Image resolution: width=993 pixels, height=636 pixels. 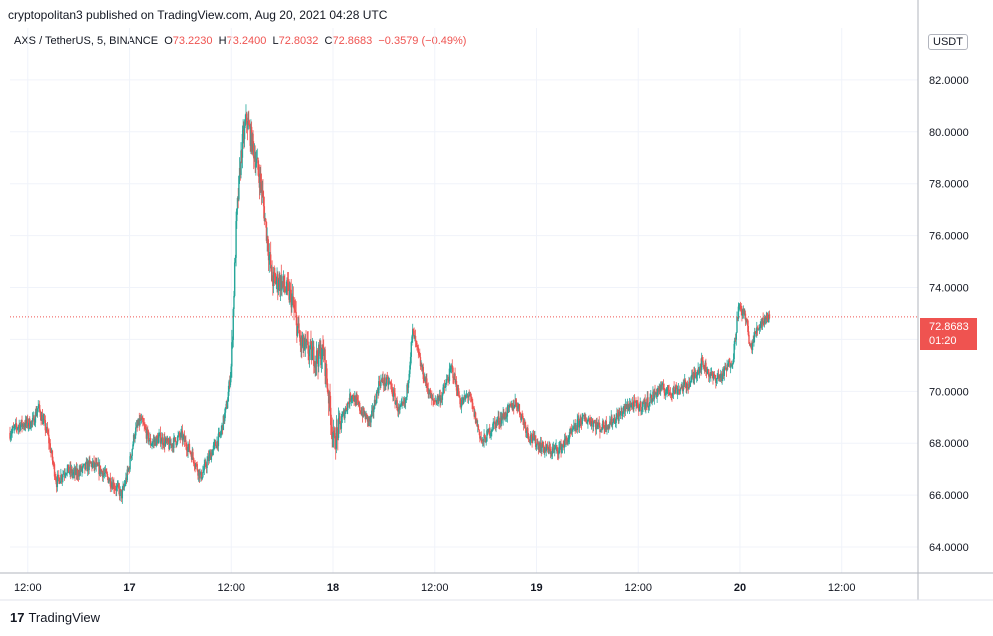 I want to click on x-tick-label: 12:00, so click(x=842, y=588).